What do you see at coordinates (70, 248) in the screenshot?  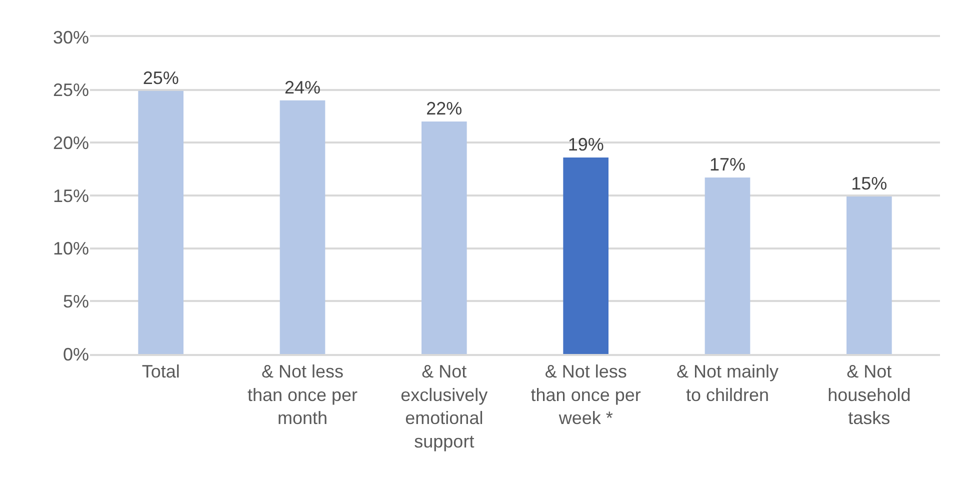 I see `y-tick-label: 10%` at bounding box center [70, 248].